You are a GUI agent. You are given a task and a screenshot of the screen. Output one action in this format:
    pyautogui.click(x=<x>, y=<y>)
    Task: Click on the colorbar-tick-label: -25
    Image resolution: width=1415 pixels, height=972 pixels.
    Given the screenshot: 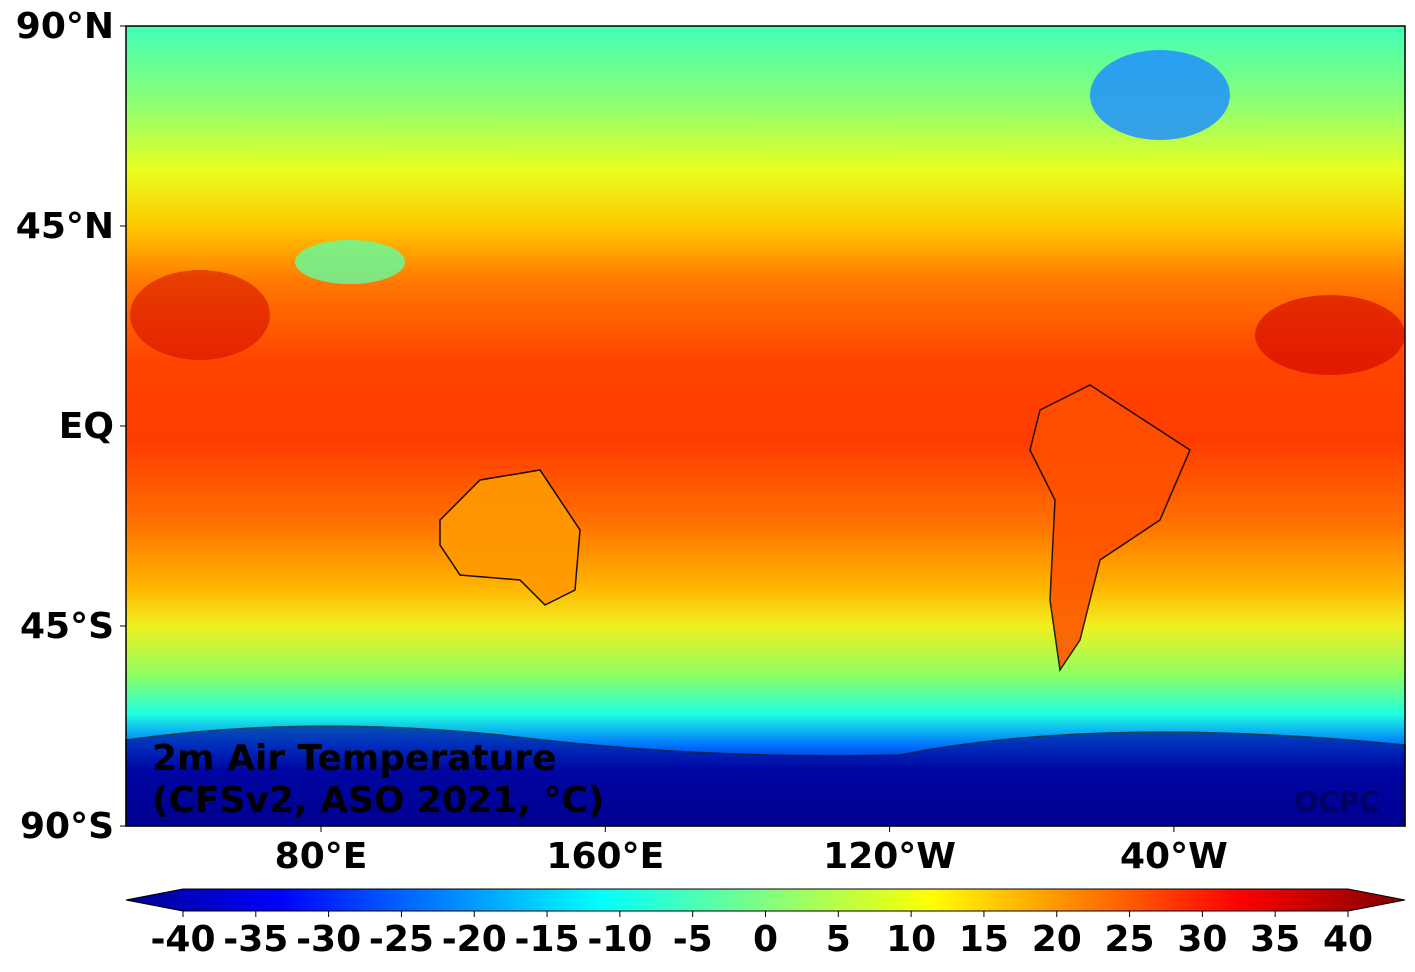 What is the action you would take?
    pyautogui.click(x=401, y=939)
    